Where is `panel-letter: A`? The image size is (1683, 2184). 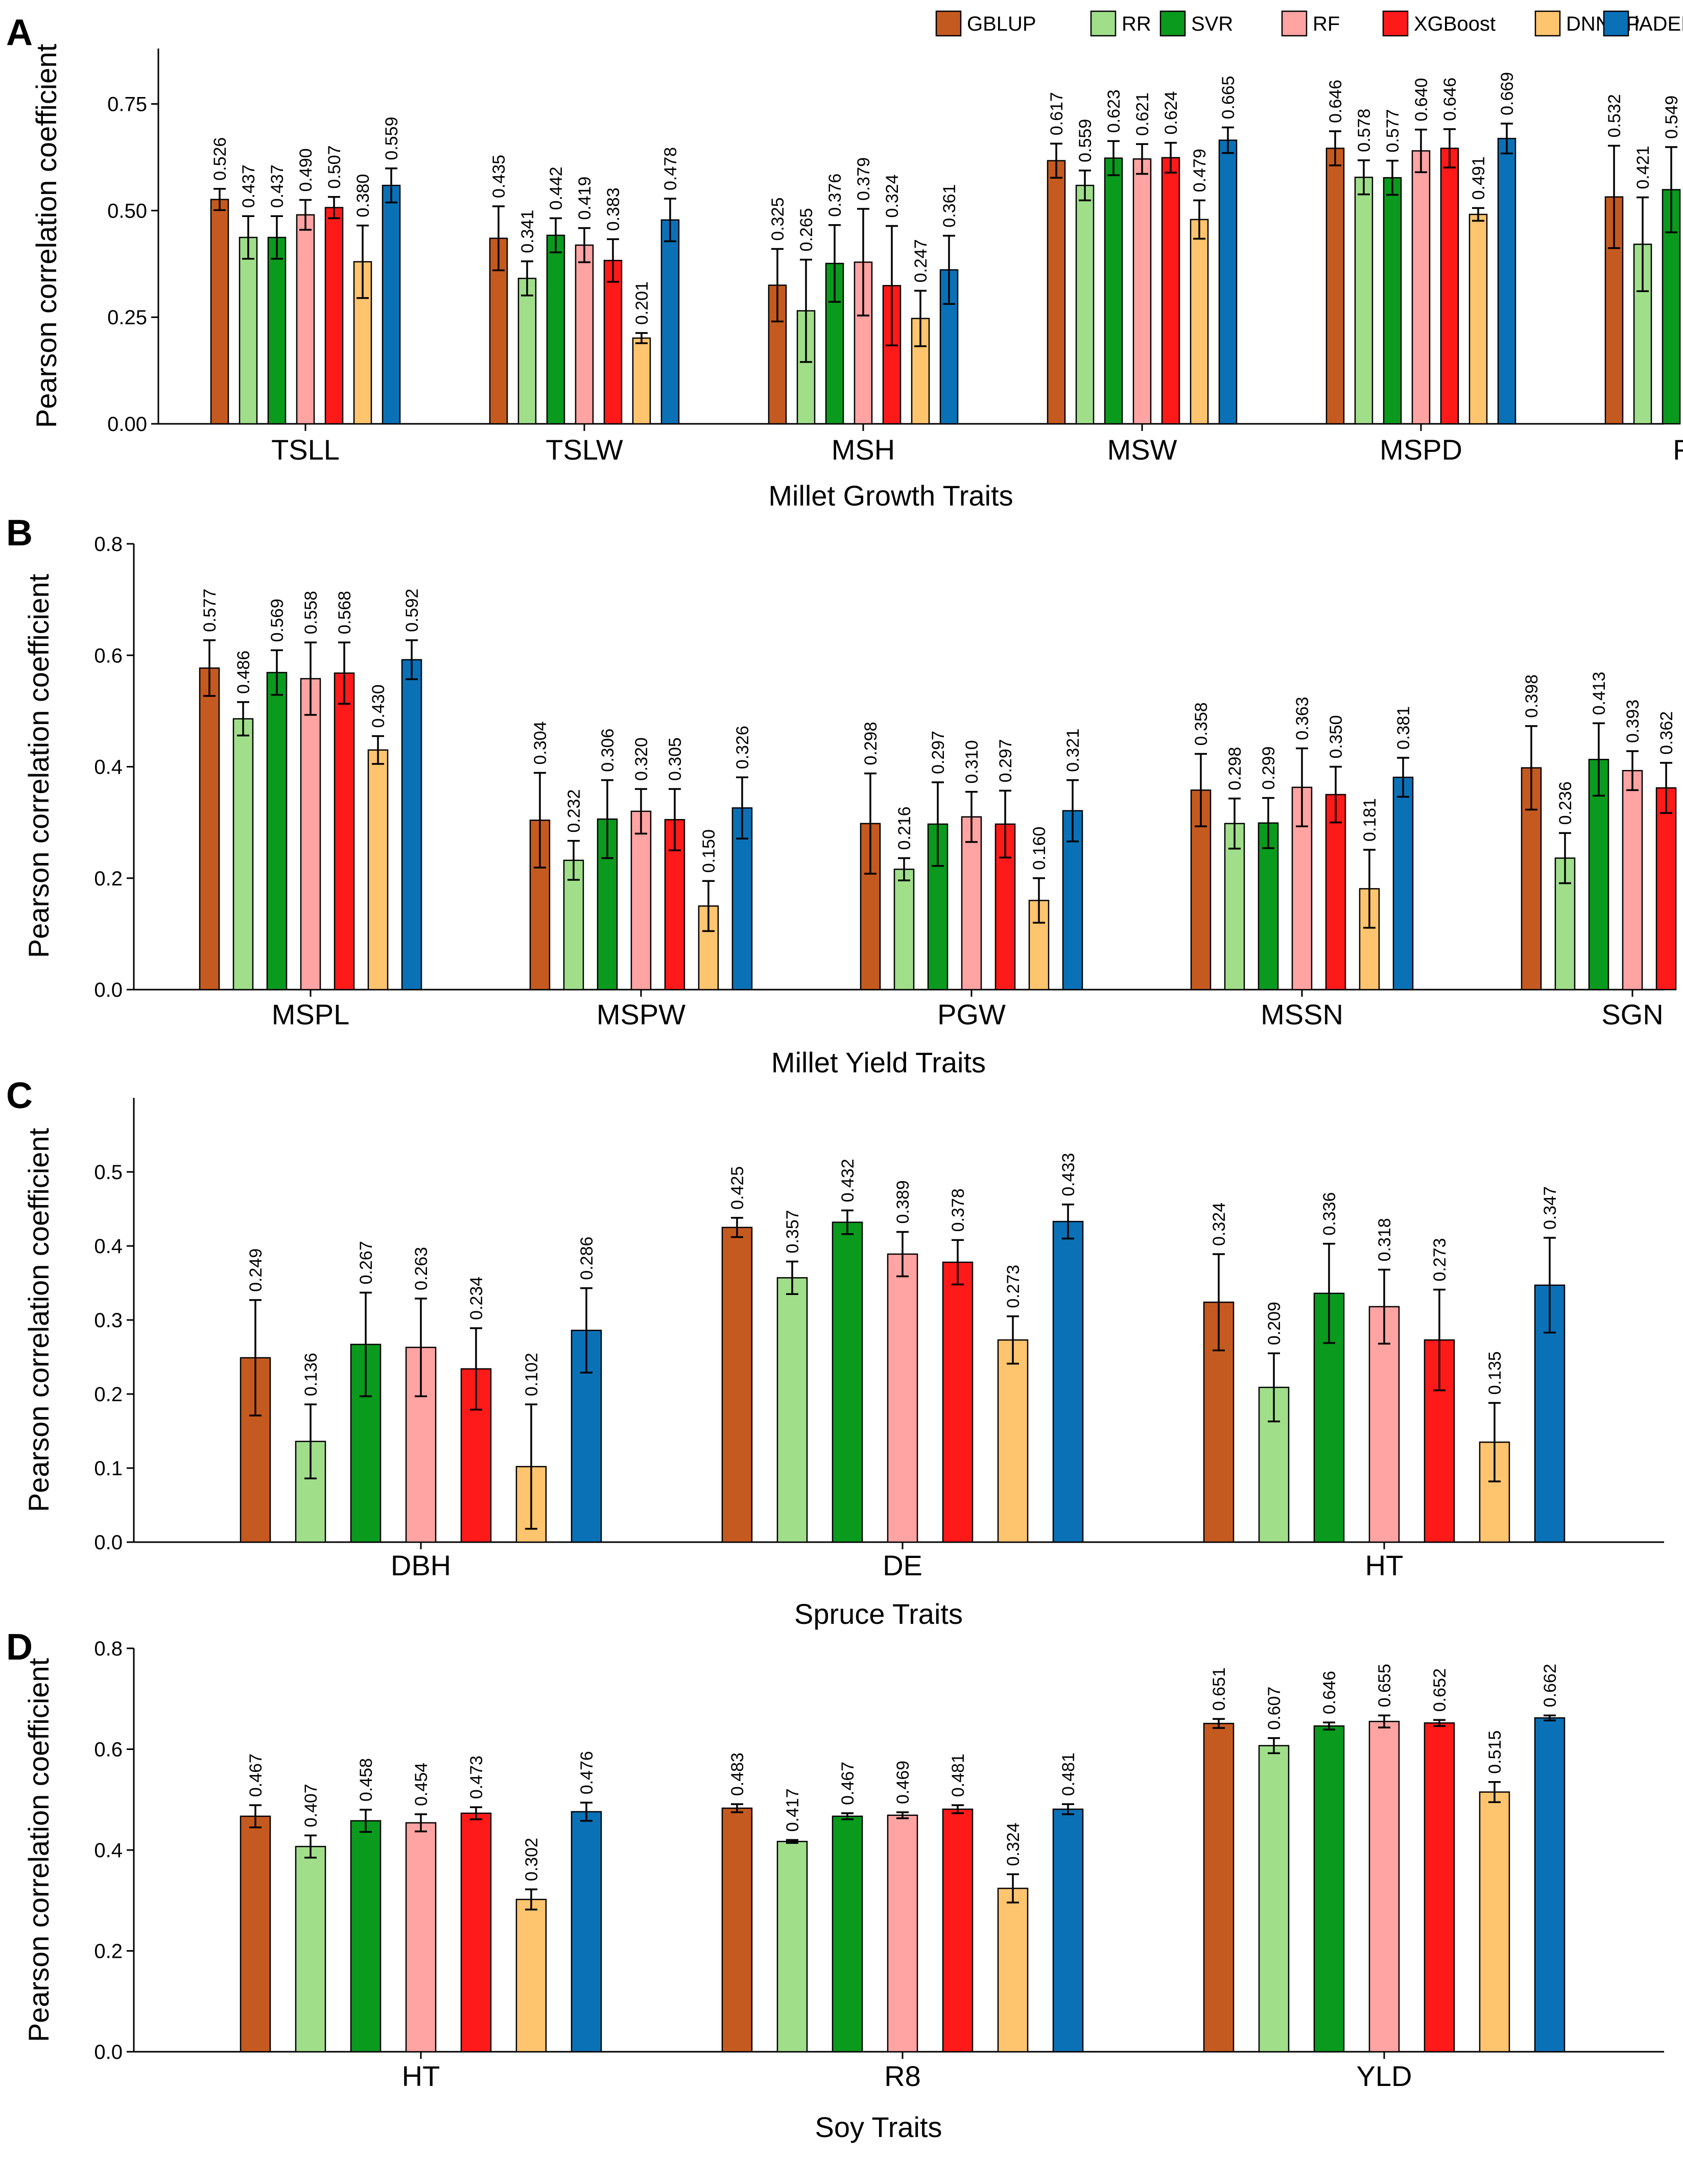
panel-letter: A is located at coordinates (19, 32).